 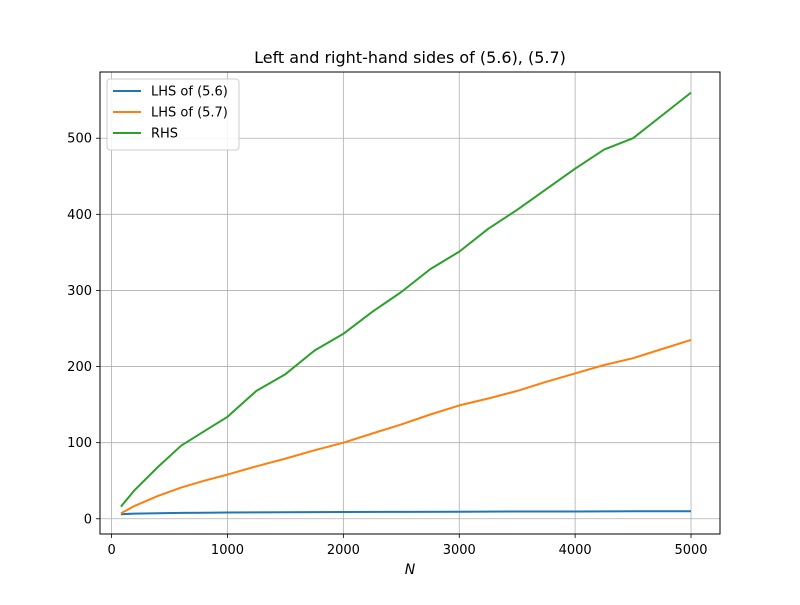 I want to click on legend-label: LHS of (5.6), so click(x=189, y=92).